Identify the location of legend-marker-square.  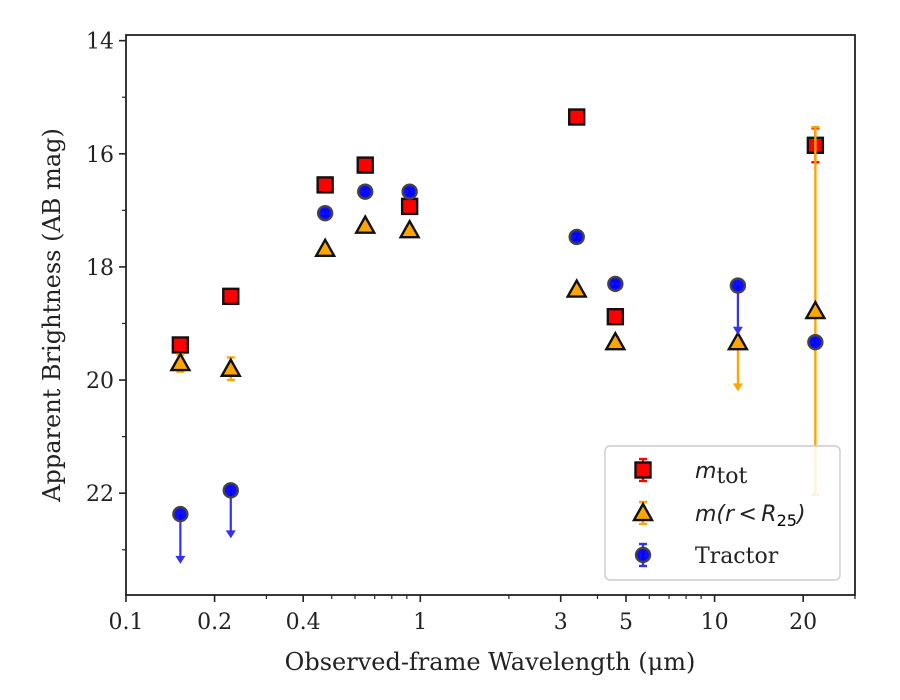
(643, 470).